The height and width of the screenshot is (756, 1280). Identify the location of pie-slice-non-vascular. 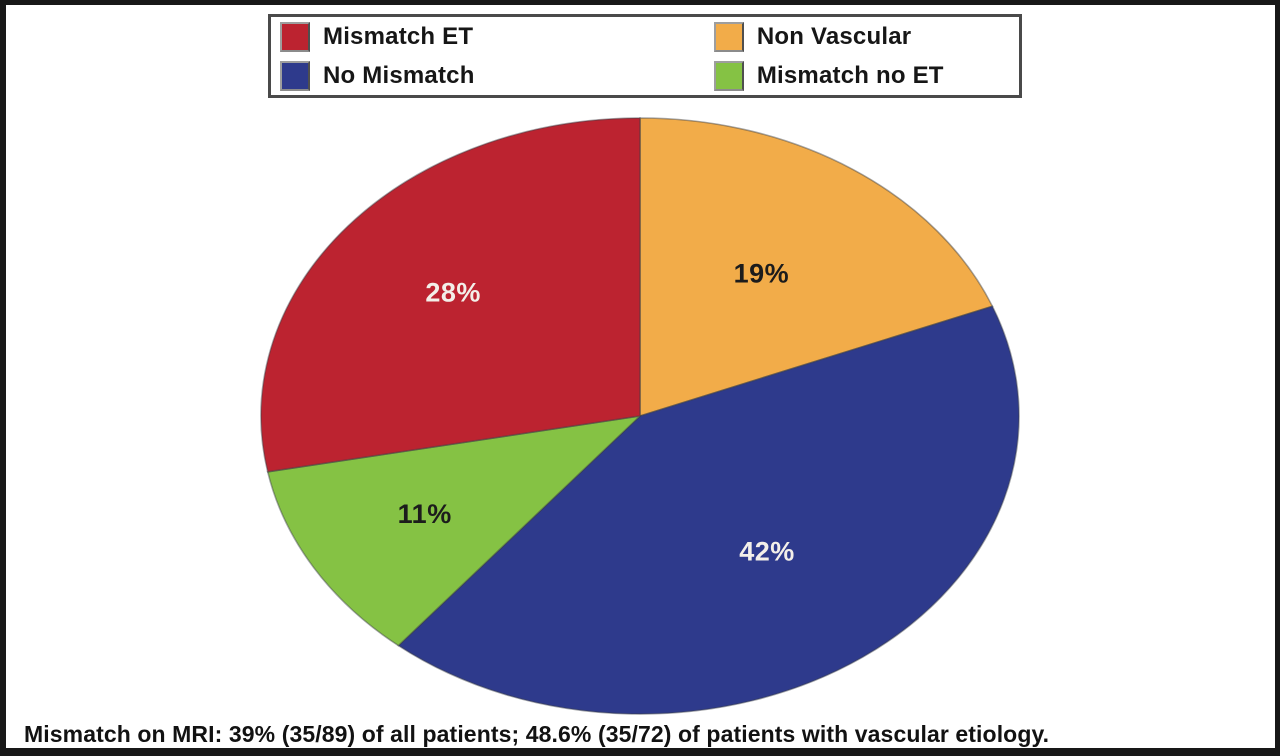
(816, 267).